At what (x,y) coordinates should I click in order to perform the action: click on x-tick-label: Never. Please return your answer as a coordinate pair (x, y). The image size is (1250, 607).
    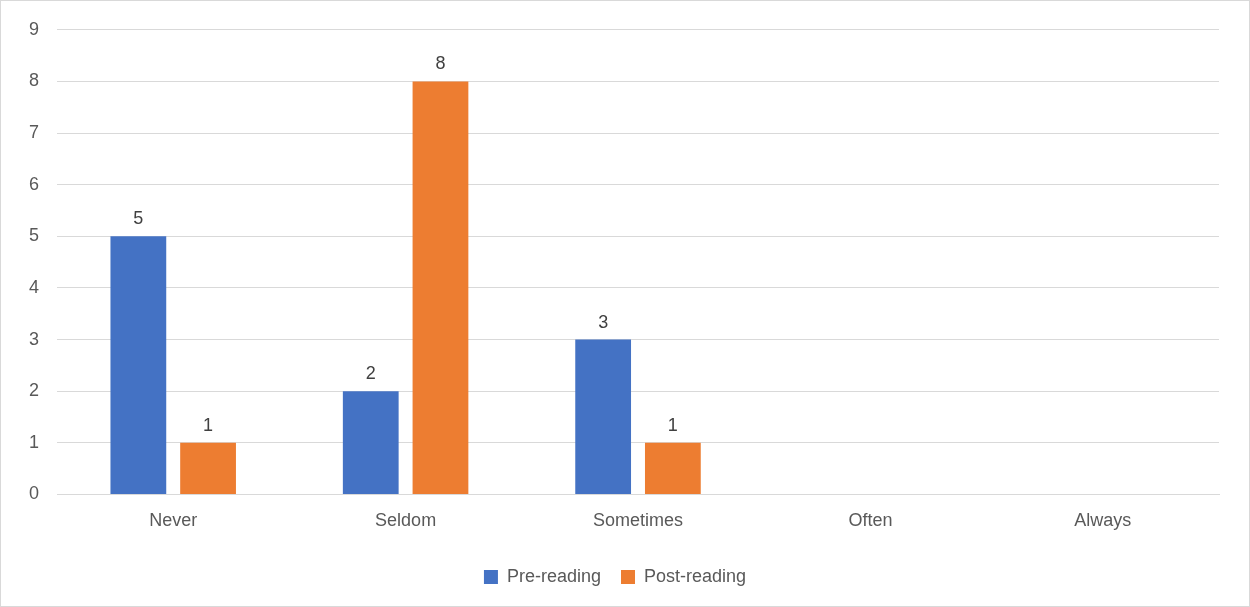
    Looking at the image, I should click on (173, 520).